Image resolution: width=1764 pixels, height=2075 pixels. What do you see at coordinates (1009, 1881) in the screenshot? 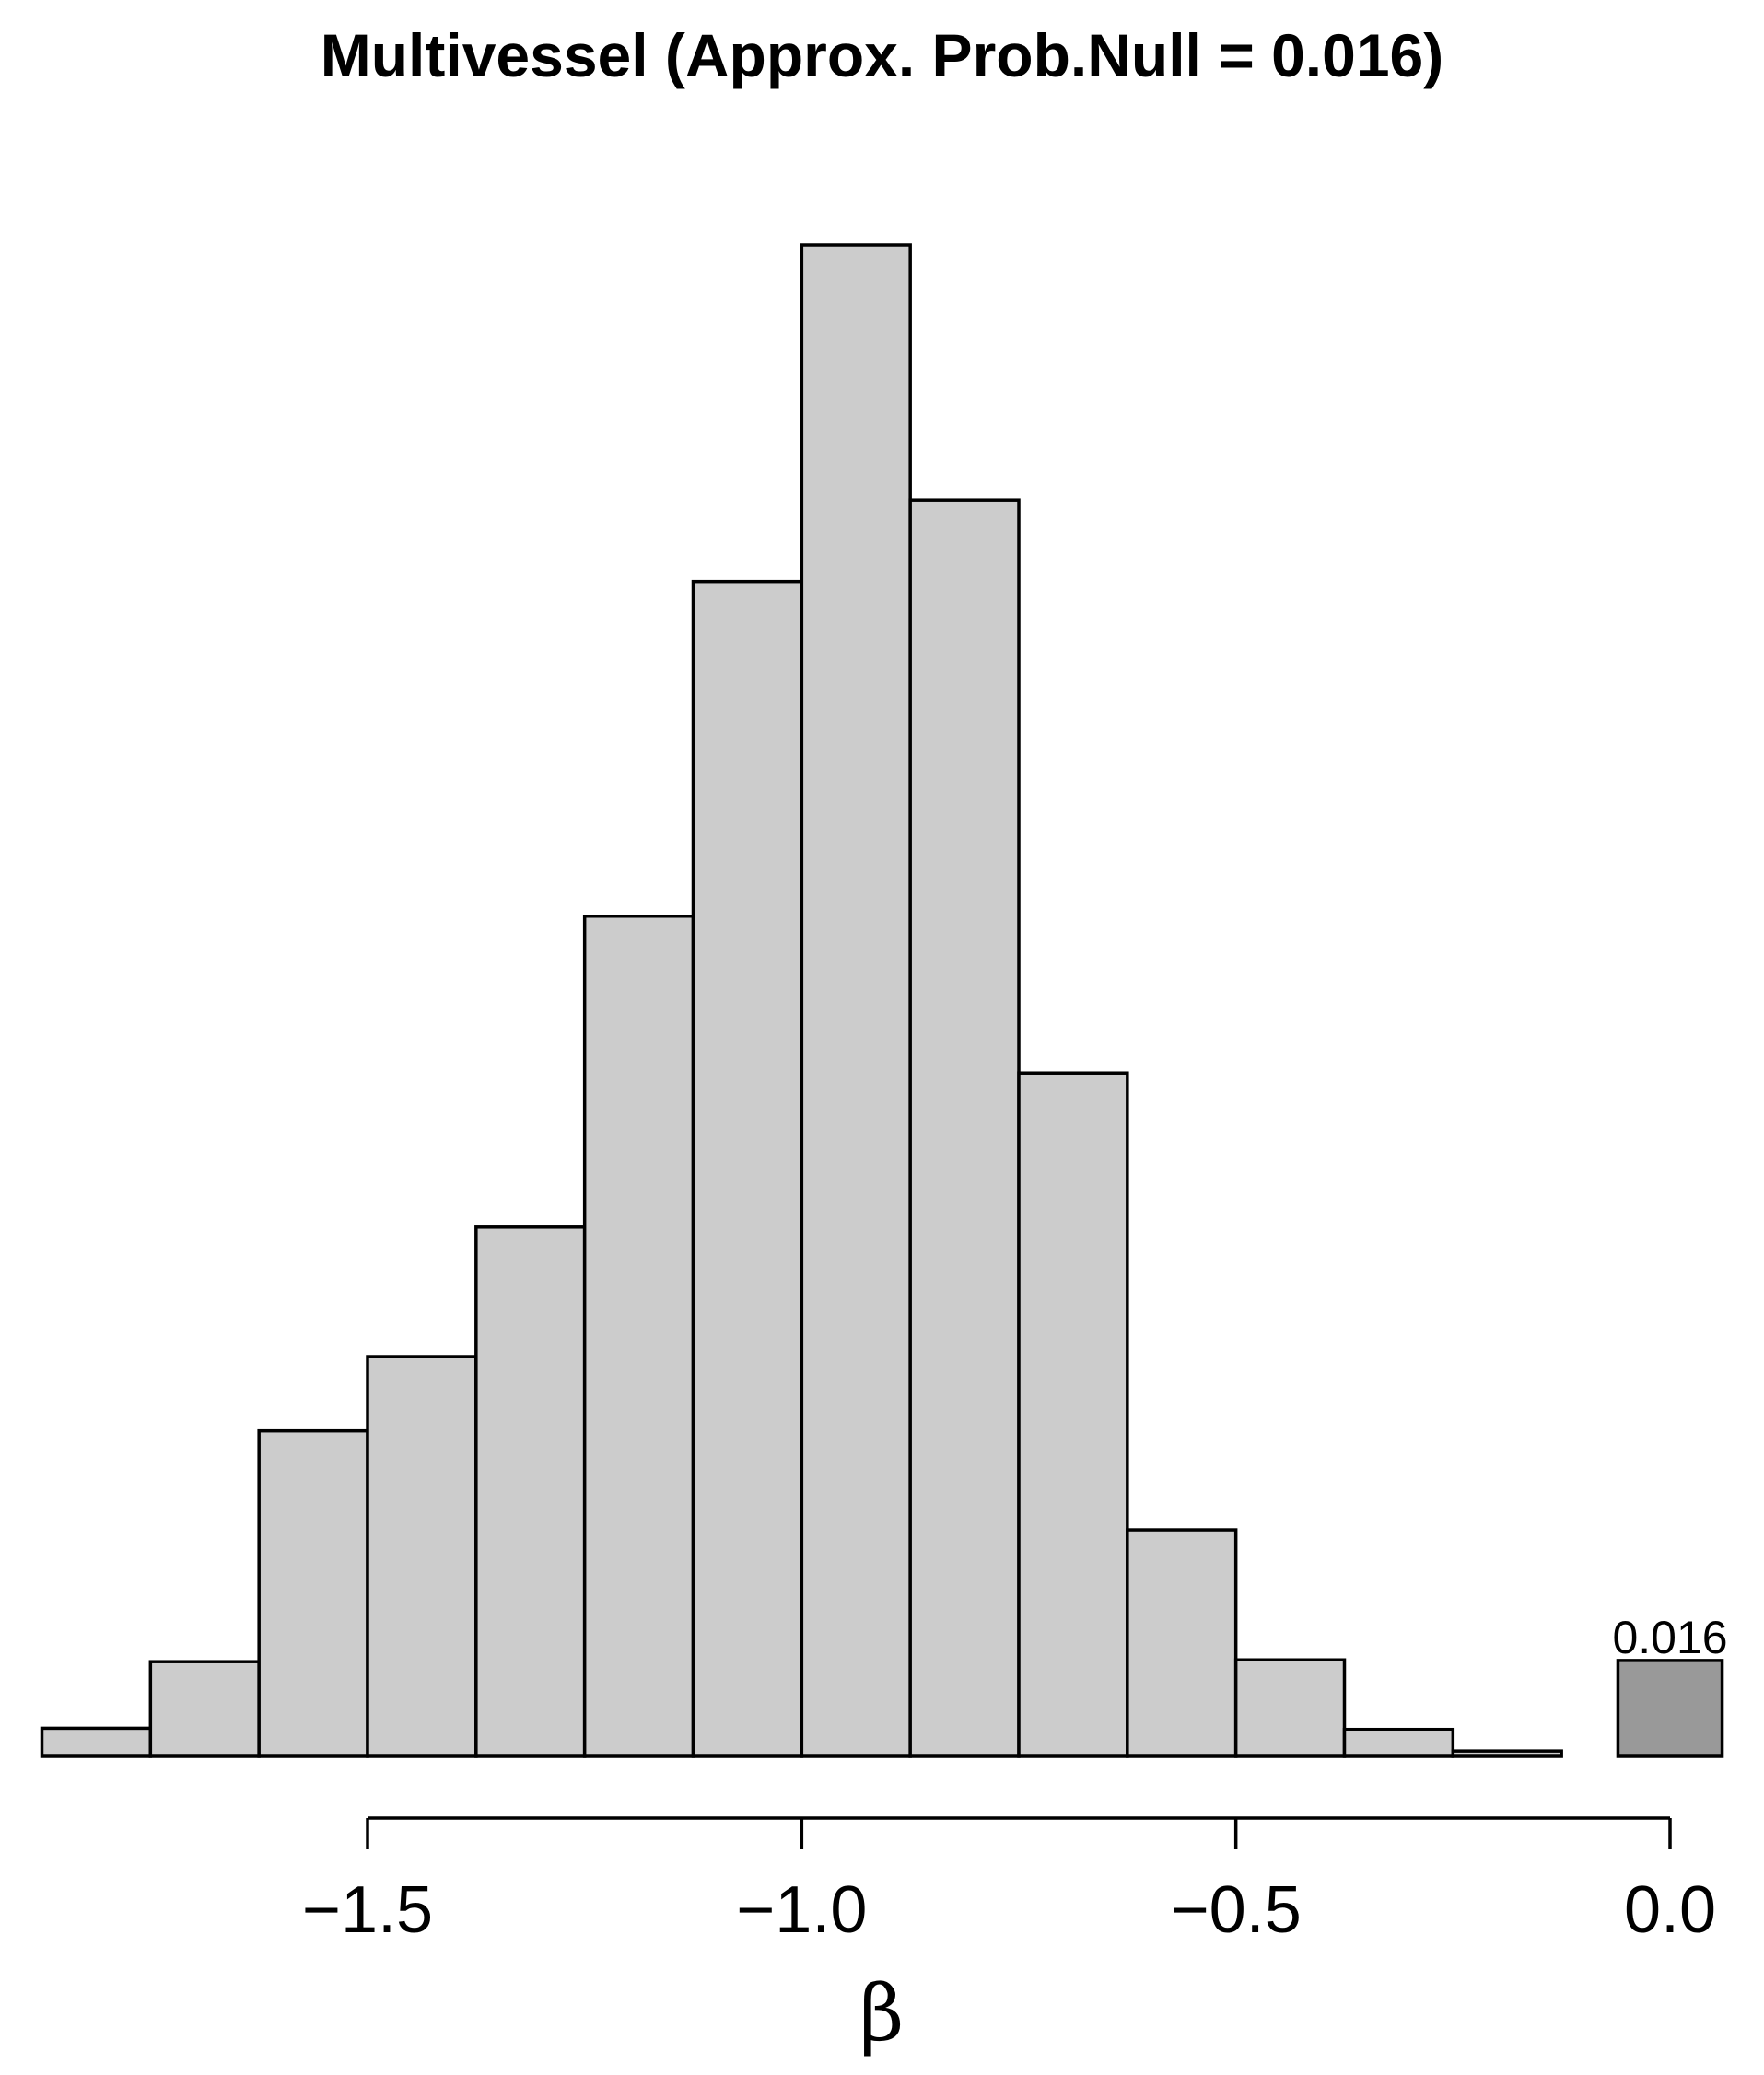
I see `x-axis: −1.5 −1.0 −0.5 0.0` at bounding box center [1009, 1881].